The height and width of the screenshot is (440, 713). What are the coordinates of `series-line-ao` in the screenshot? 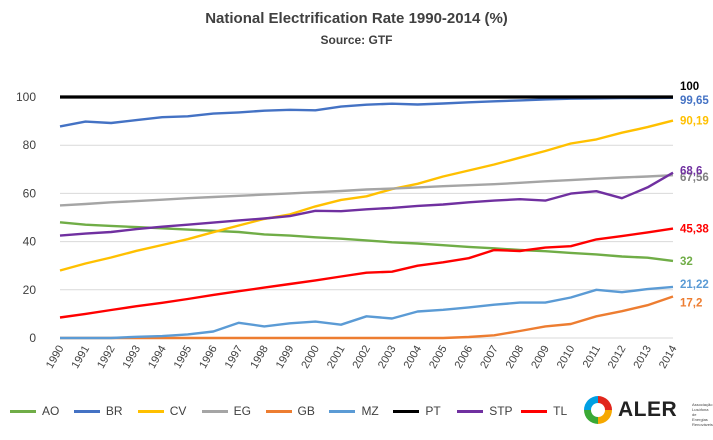 It's located at (366, 242).